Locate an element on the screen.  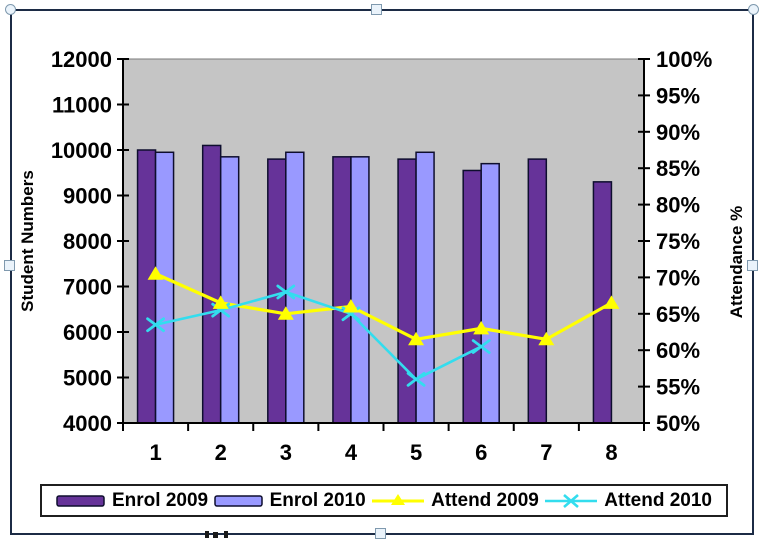
y-right-tick-label: 85% is located at coordinates (678, 168).